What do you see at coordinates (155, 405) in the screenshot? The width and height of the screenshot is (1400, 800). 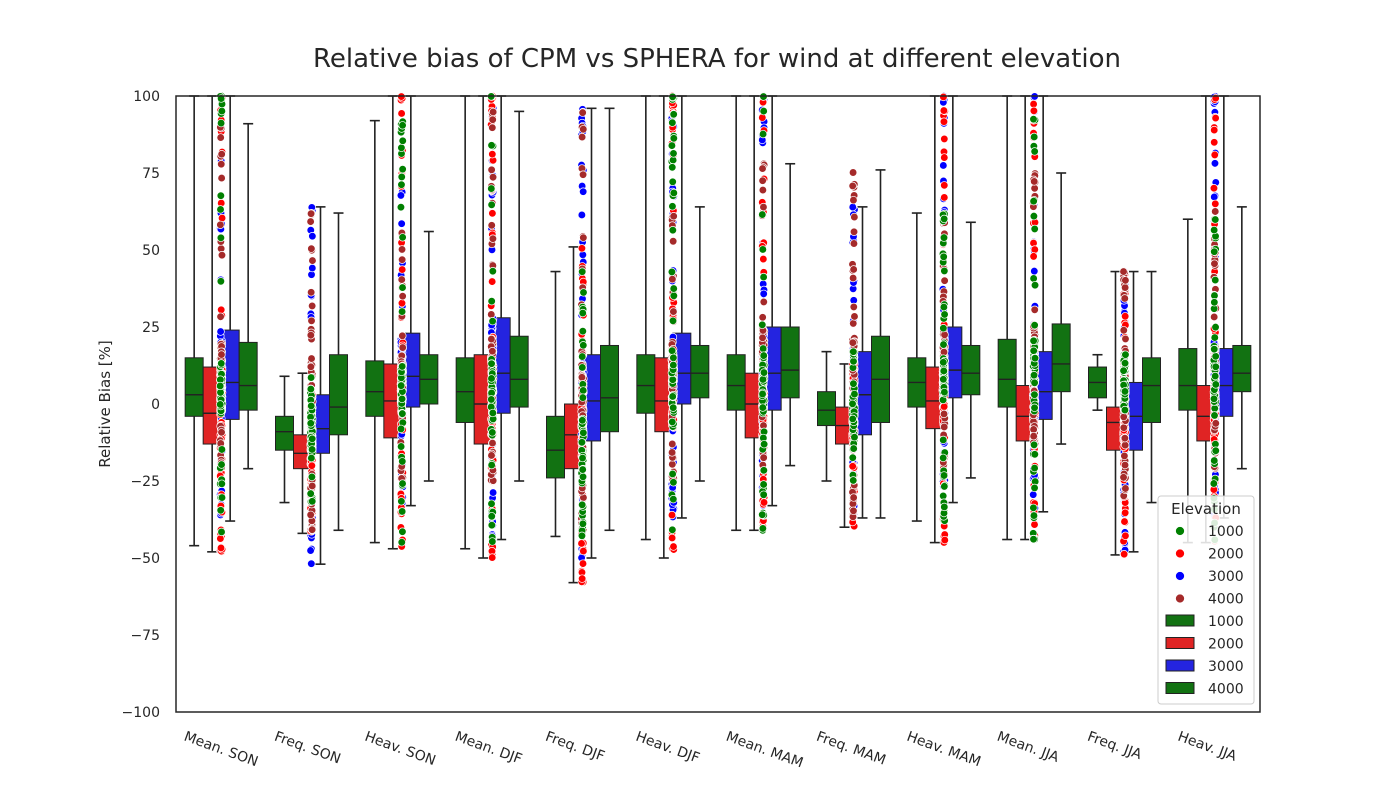 I see `y-tick-label: 0` at bounding box center [155, 405].